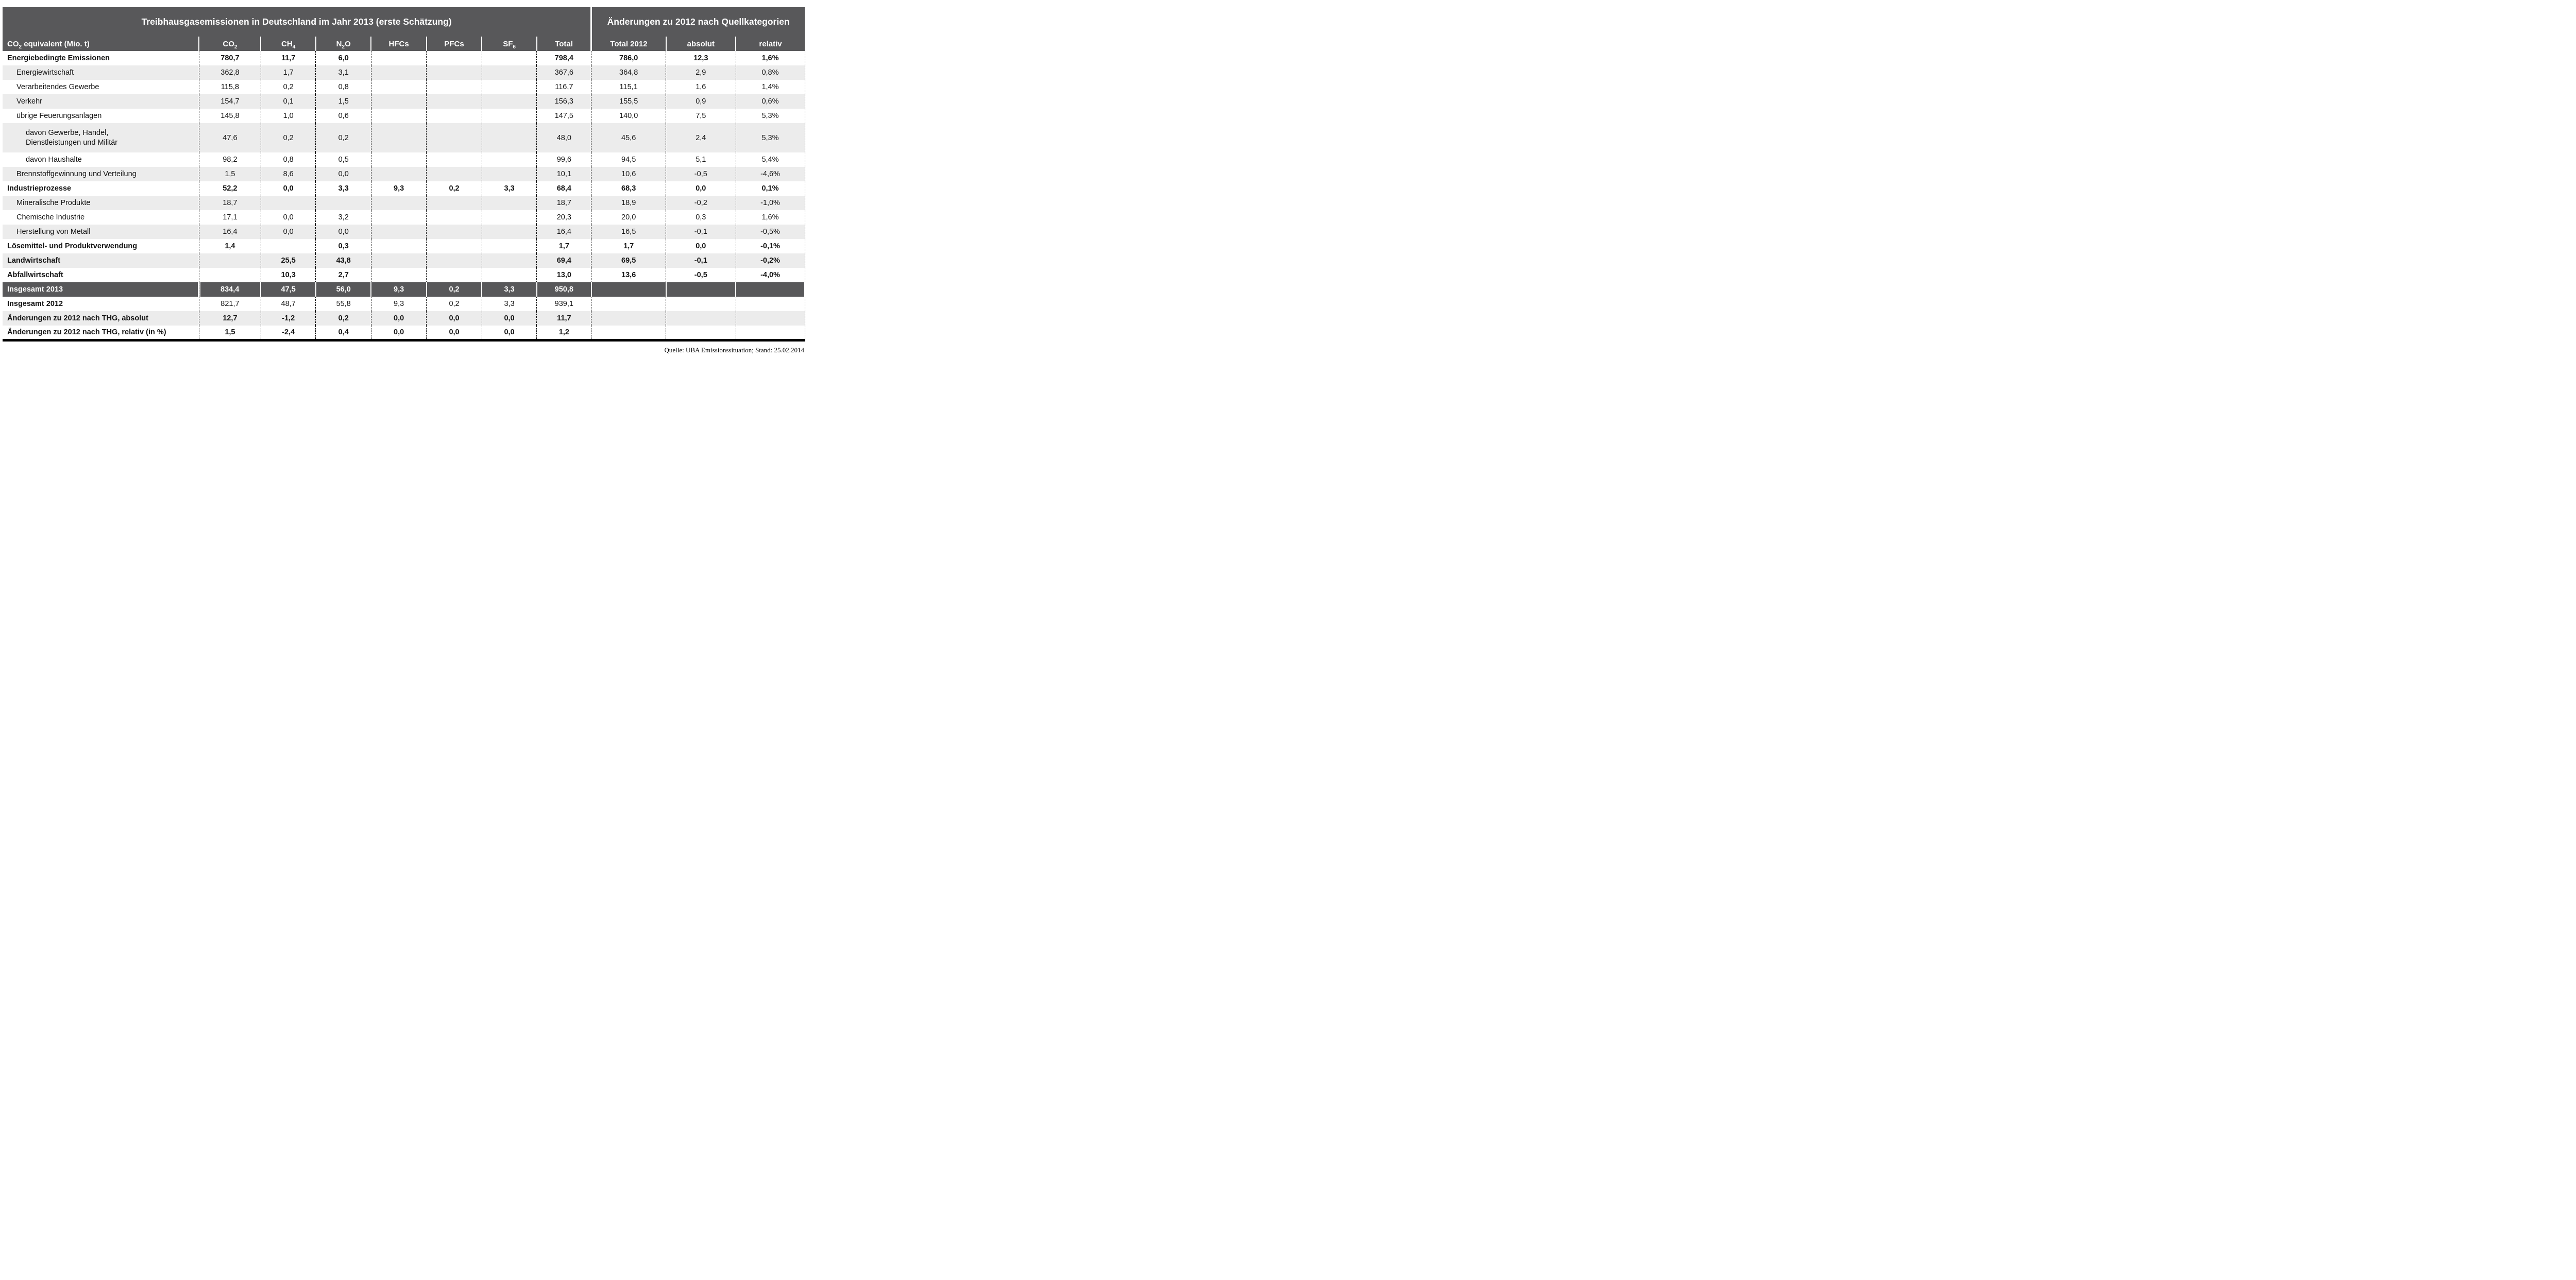 Image resolution: width=2576 pixels, height=1280 pixels. I want to click on row-label: Insgesamt 2012, so click(35, 303).